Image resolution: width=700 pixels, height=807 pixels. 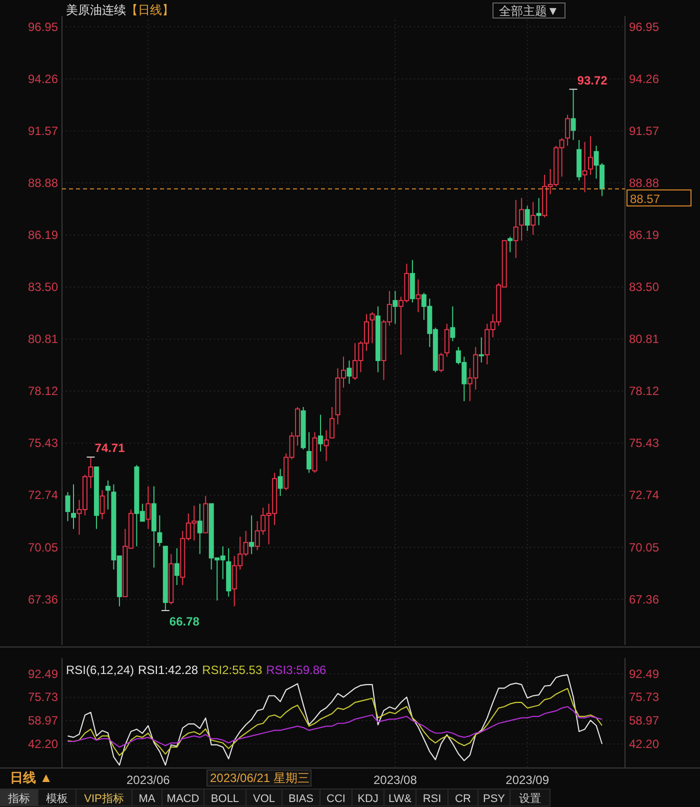 I want to click on annotation: 66.78, so click(x=184, y=621).